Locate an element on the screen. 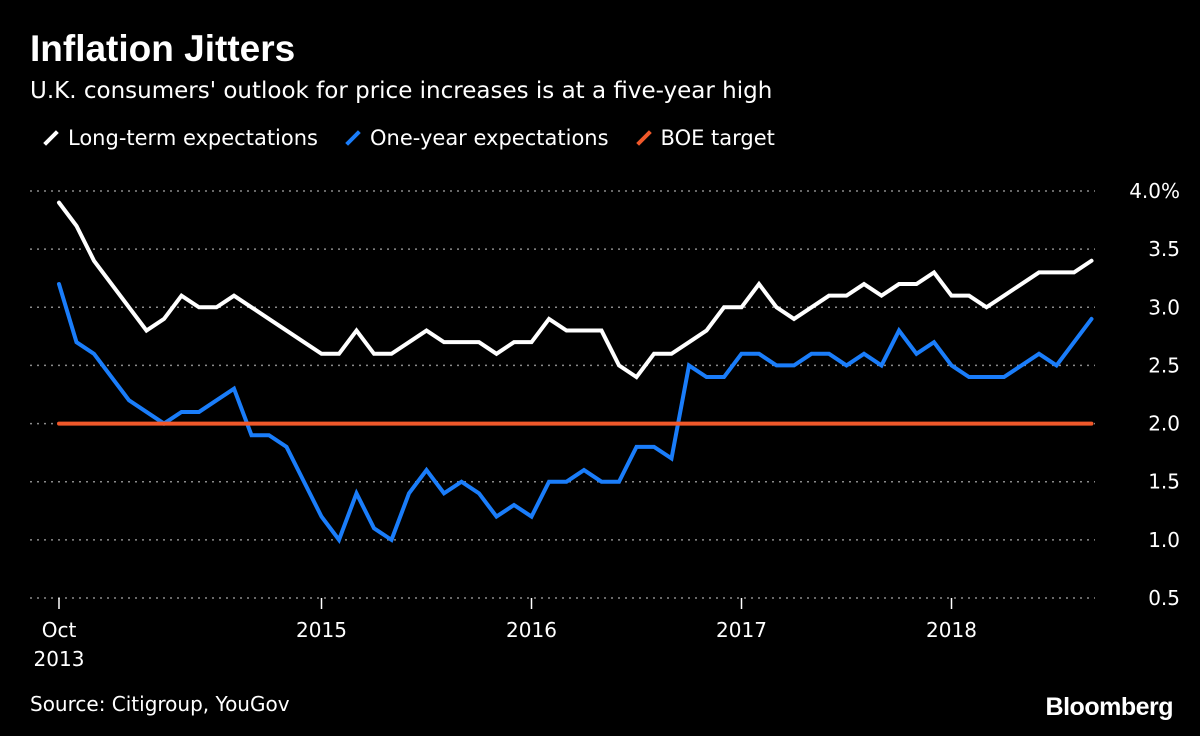  chart-title: Inflation Jitters is located at coordinates (163, 48).